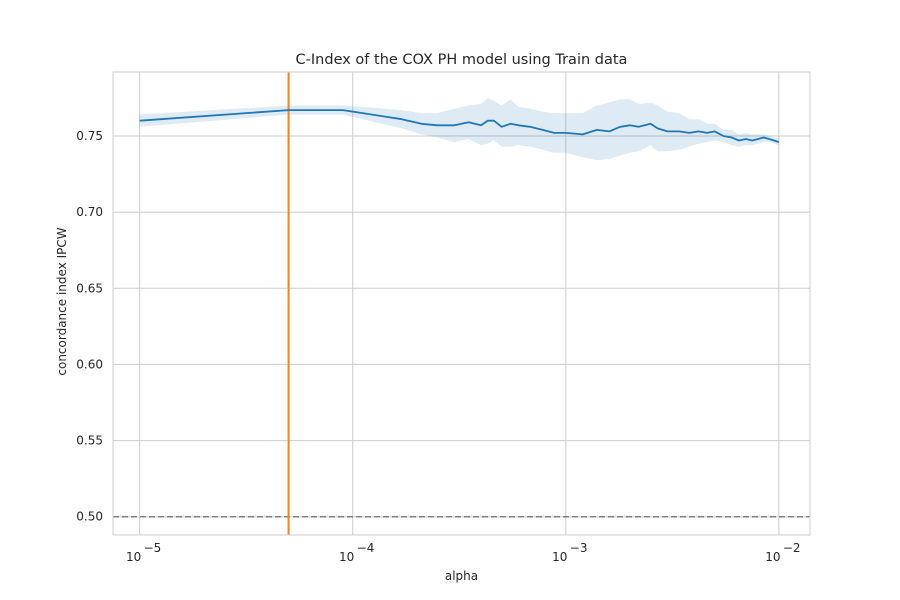  What do you see at coordinates (89, 288) in the screenshot?
I see `y-tick-label: 0.65` at bounding box center [89, 288].